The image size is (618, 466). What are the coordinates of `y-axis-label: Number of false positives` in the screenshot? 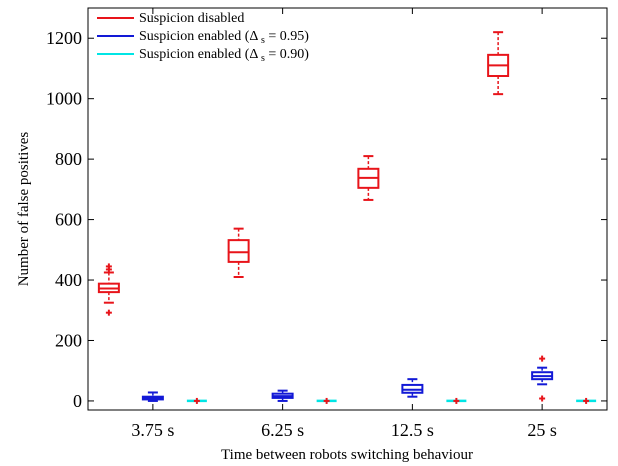 It's located at (24, 209).